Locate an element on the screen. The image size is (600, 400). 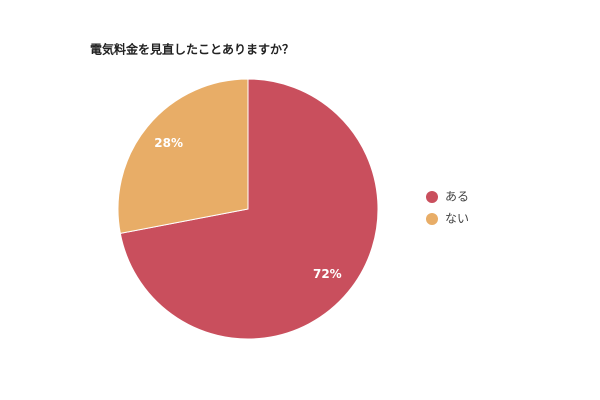
slice-label: 72% is located at coordinates (327, 274).